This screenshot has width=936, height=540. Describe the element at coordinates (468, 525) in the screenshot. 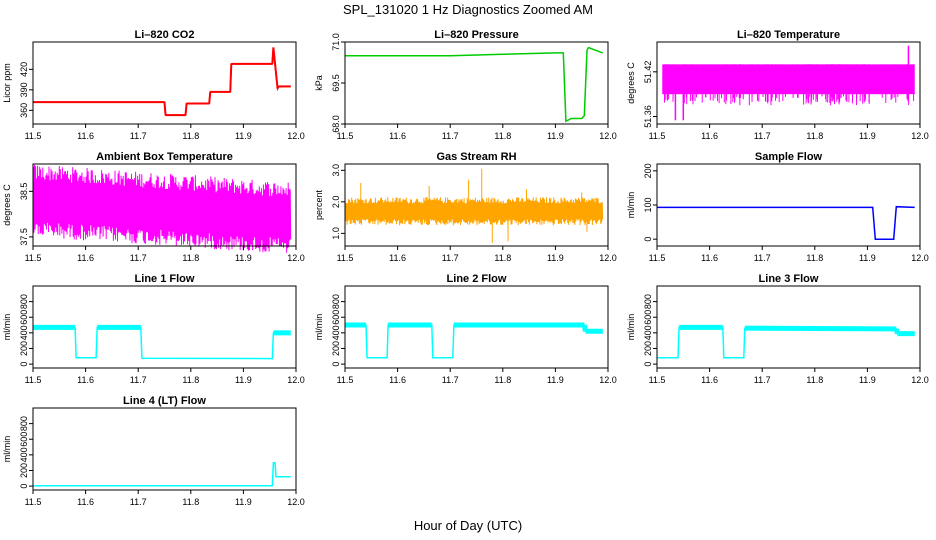

I see `x-axis-label: Hour of Day (UTC)` at that location.